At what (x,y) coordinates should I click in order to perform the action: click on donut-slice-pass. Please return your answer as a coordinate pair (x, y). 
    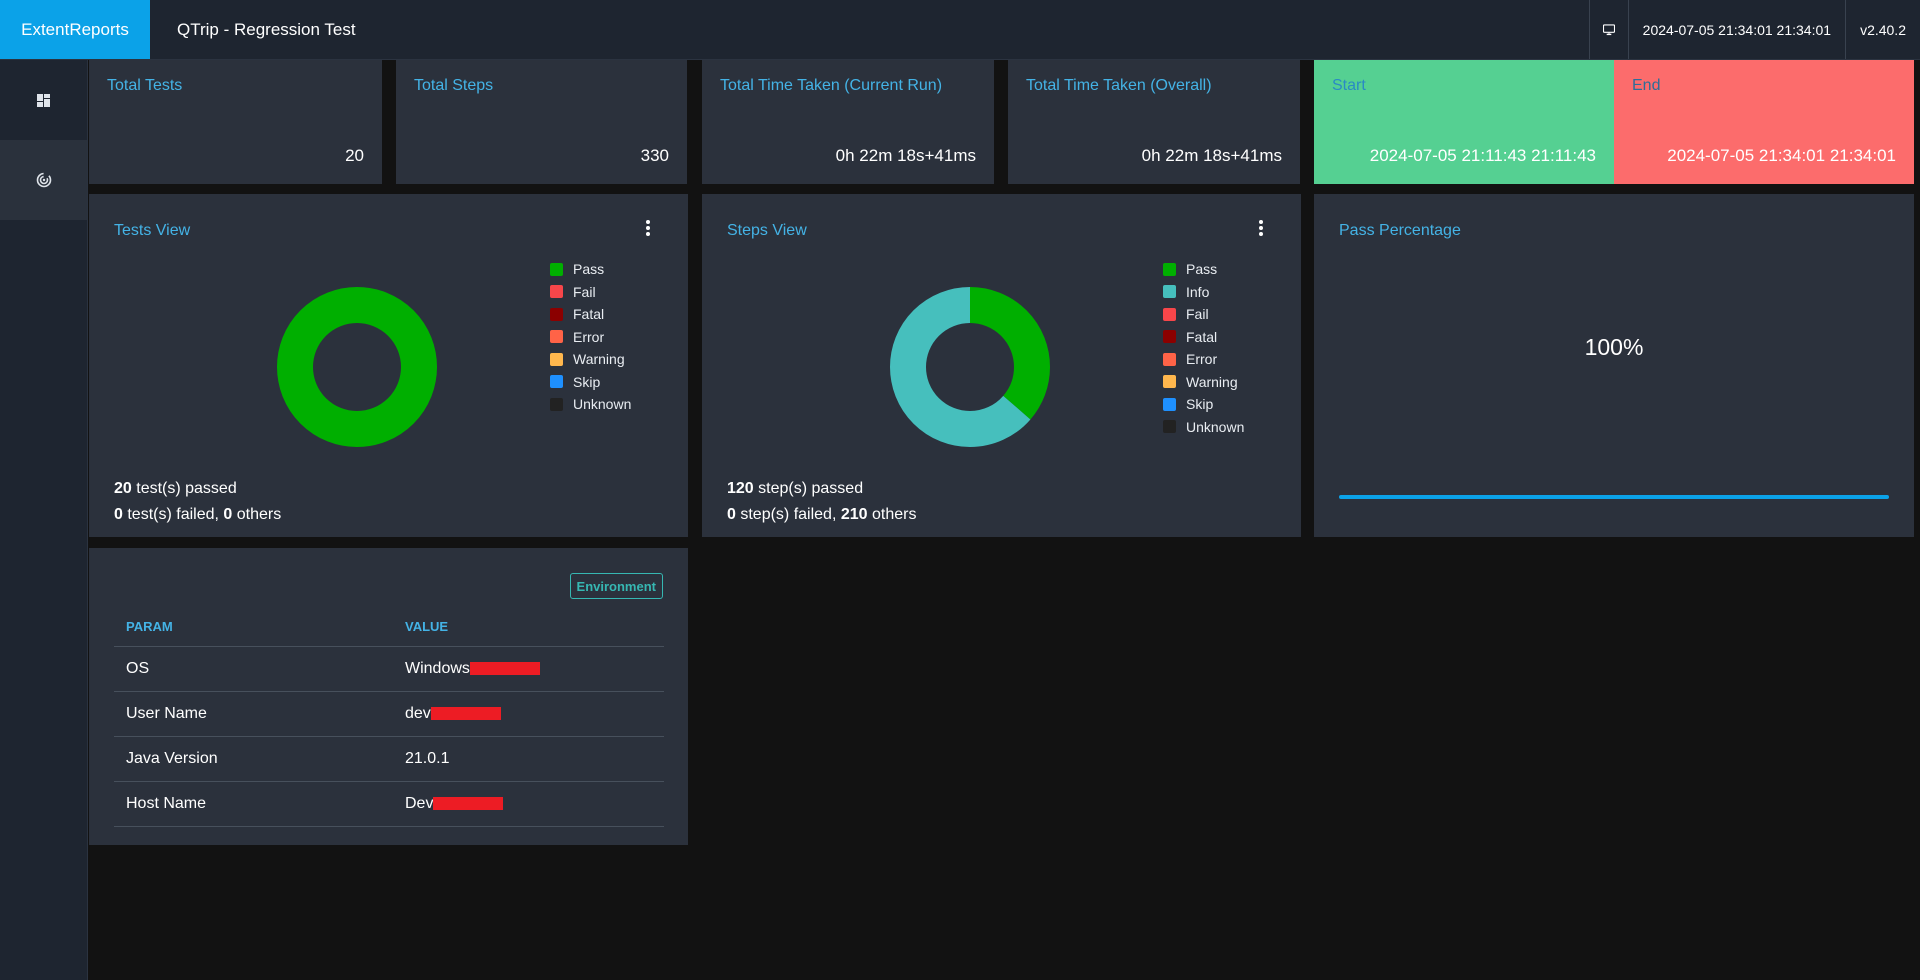
    Looking at the image, I should click on (357, 367).